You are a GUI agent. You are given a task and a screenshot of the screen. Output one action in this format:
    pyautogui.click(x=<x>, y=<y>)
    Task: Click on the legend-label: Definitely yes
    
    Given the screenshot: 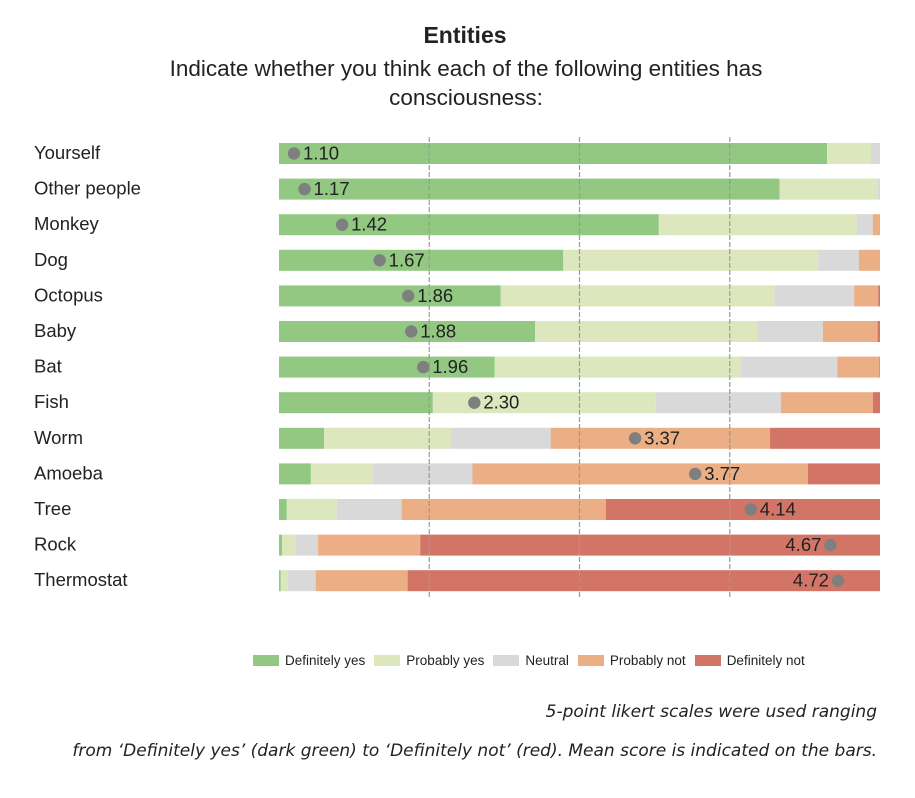 What is the action you would take?
    pyautogui.click(x=325, y=660)
    